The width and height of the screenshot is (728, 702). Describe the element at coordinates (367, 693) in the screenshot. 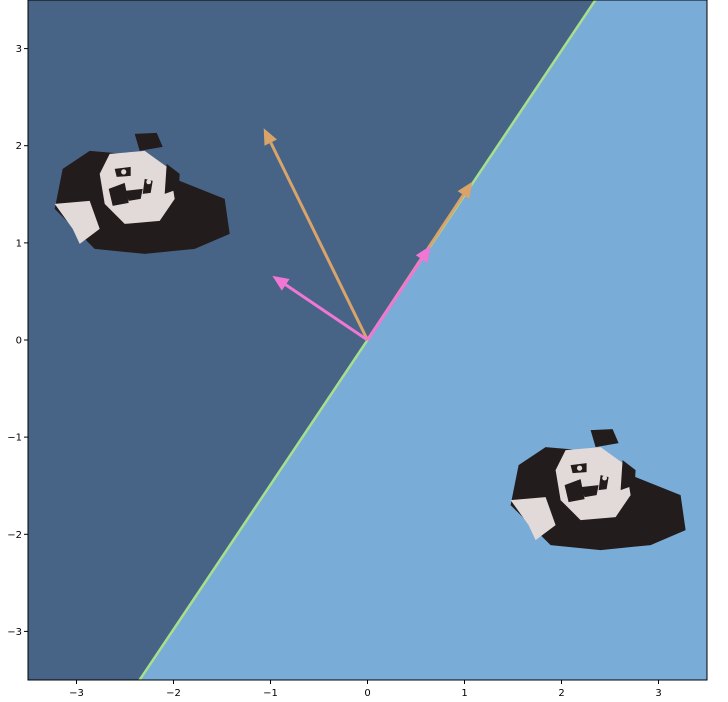

I see `x-tick-label: 0` at that location.